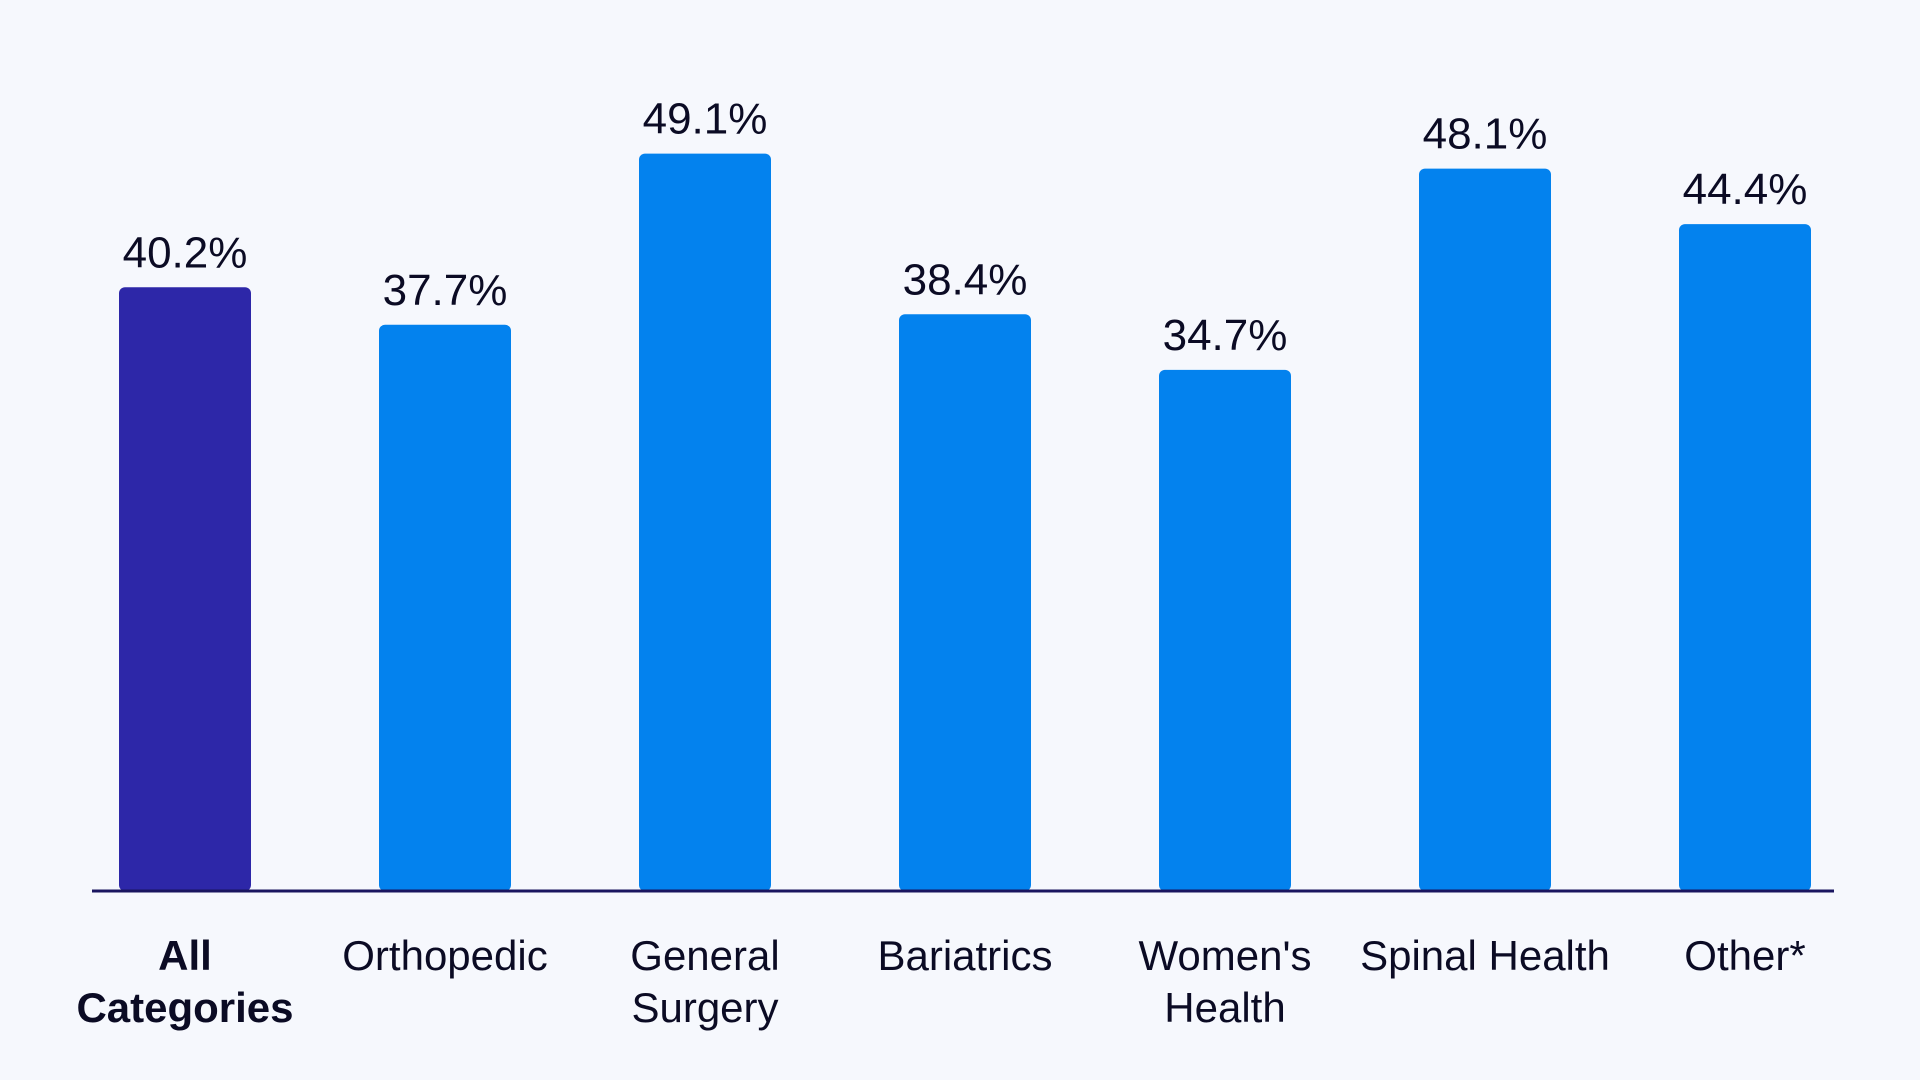  What do you see at coordinates (185, 252) in the screenshot?
I see `value-label-0: 40.2%` at bounding box center [185, 252].